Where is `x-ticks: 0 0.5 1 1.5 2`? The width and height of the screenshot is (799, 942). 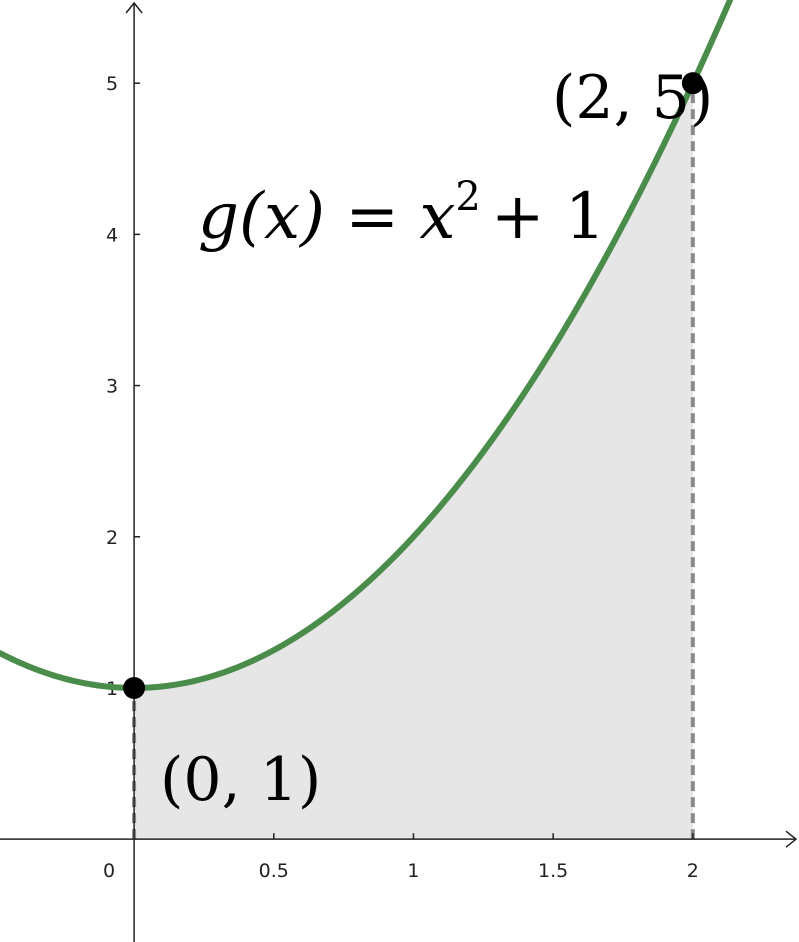 x-ticks: 0 0.5 1 1.5 2 is located at coordinates (401, 857).